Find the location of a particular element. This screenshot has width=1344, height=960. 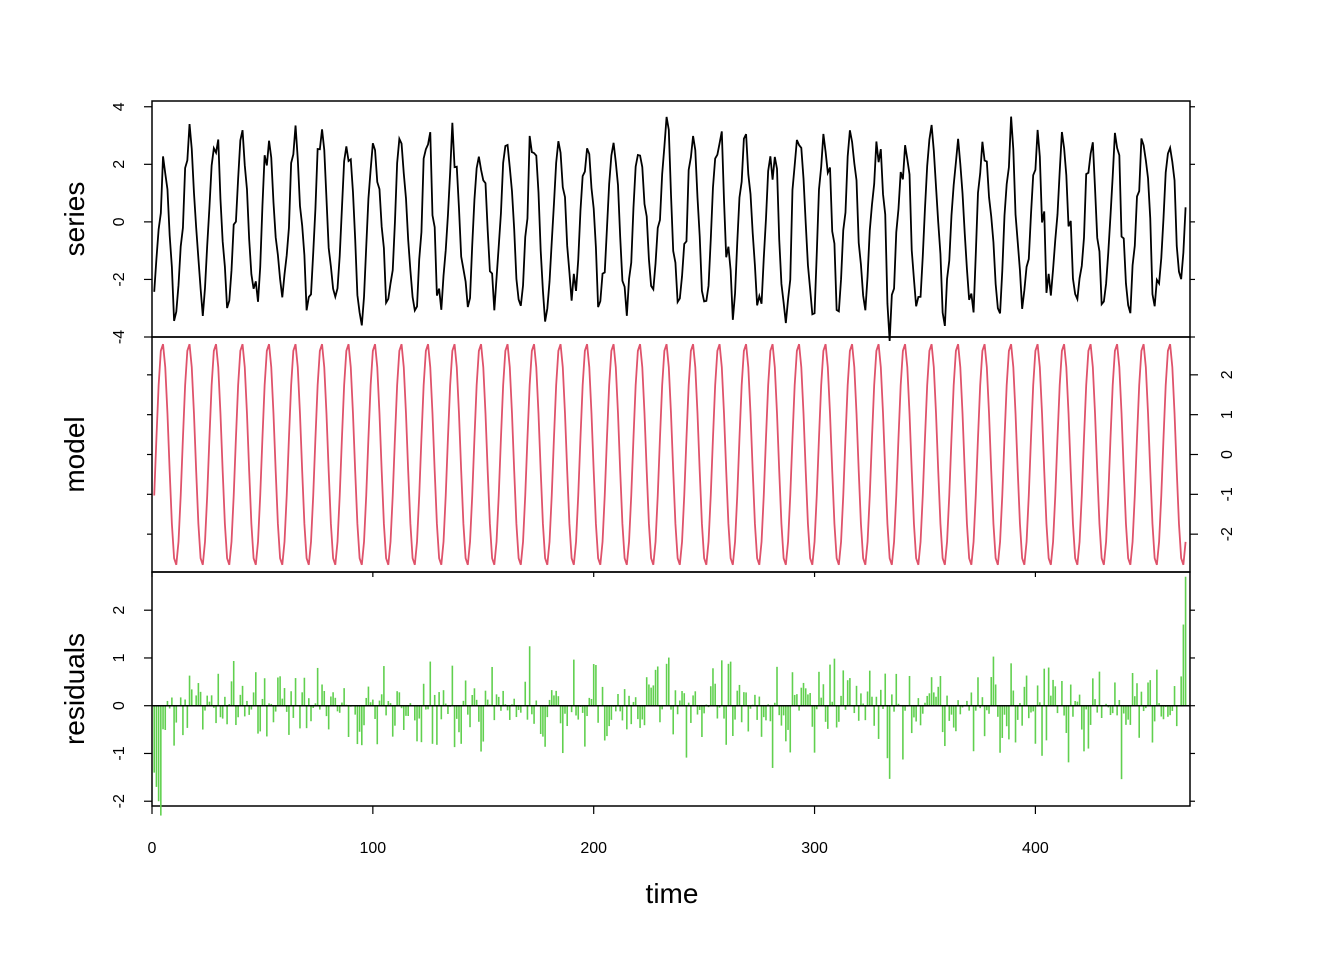

panel-label-series: series is located at coordinates (74, 219).